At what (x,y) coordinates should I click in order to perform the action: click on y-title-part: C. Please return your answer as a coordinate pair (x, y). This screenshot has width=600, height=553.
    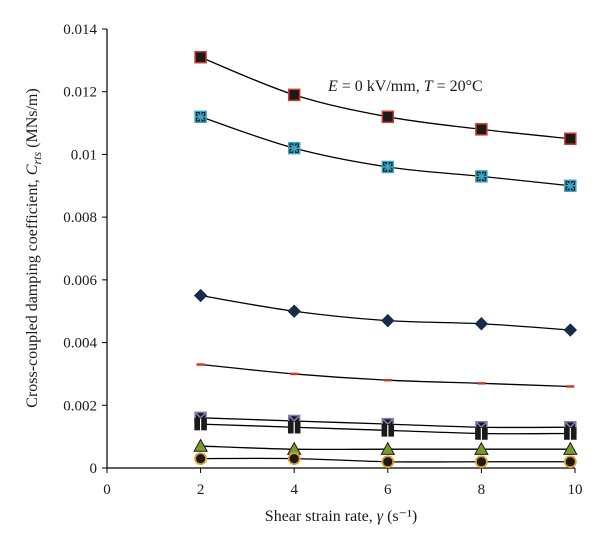
    Looking at the image, I should click on (32, 169).